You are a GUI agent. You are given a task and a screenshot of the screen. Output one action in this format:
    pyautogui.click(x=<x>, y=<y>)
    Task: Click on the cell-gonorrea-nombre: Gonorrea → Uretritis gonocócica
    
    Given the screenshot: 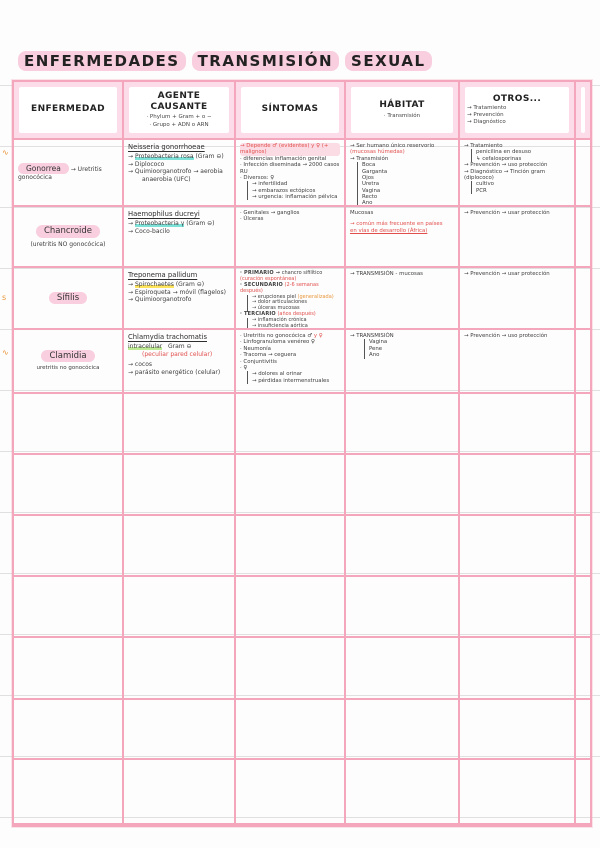 What is the action you would take?
    pyautogui.click(x=69, y=173)
    